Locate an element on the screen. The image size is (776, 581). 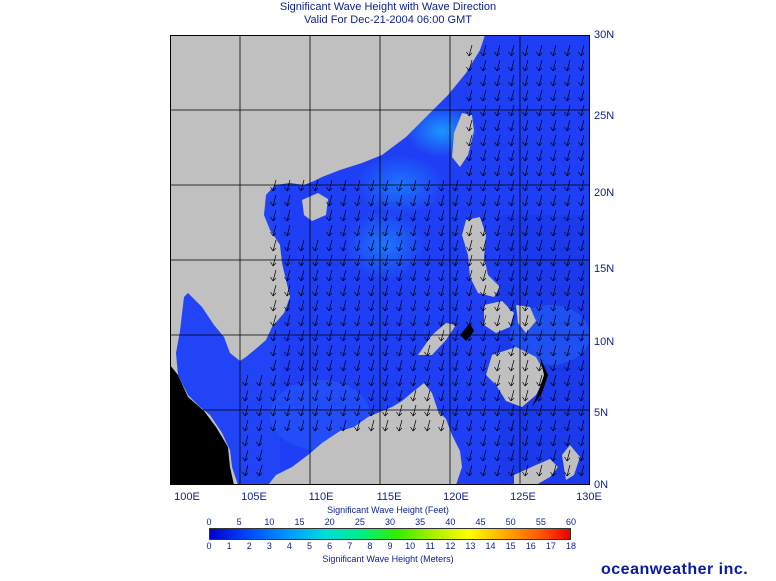
land-shore-dark is located at coordinates (359, 404).